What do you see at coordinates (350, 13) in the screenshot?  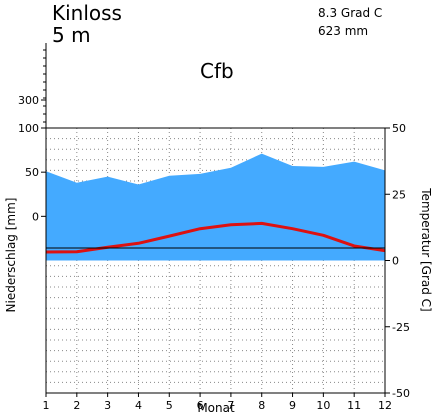 I see `mean-temperature: 8.3 Grad C` at bounding box center [350, 13].